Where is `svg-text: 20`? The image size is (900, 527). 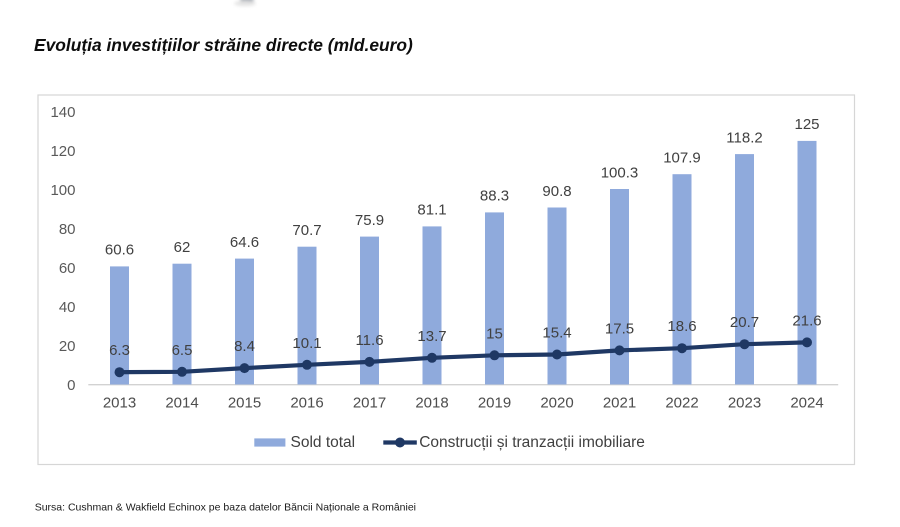 svg-text: 20 is located at coordinates (67, 346).